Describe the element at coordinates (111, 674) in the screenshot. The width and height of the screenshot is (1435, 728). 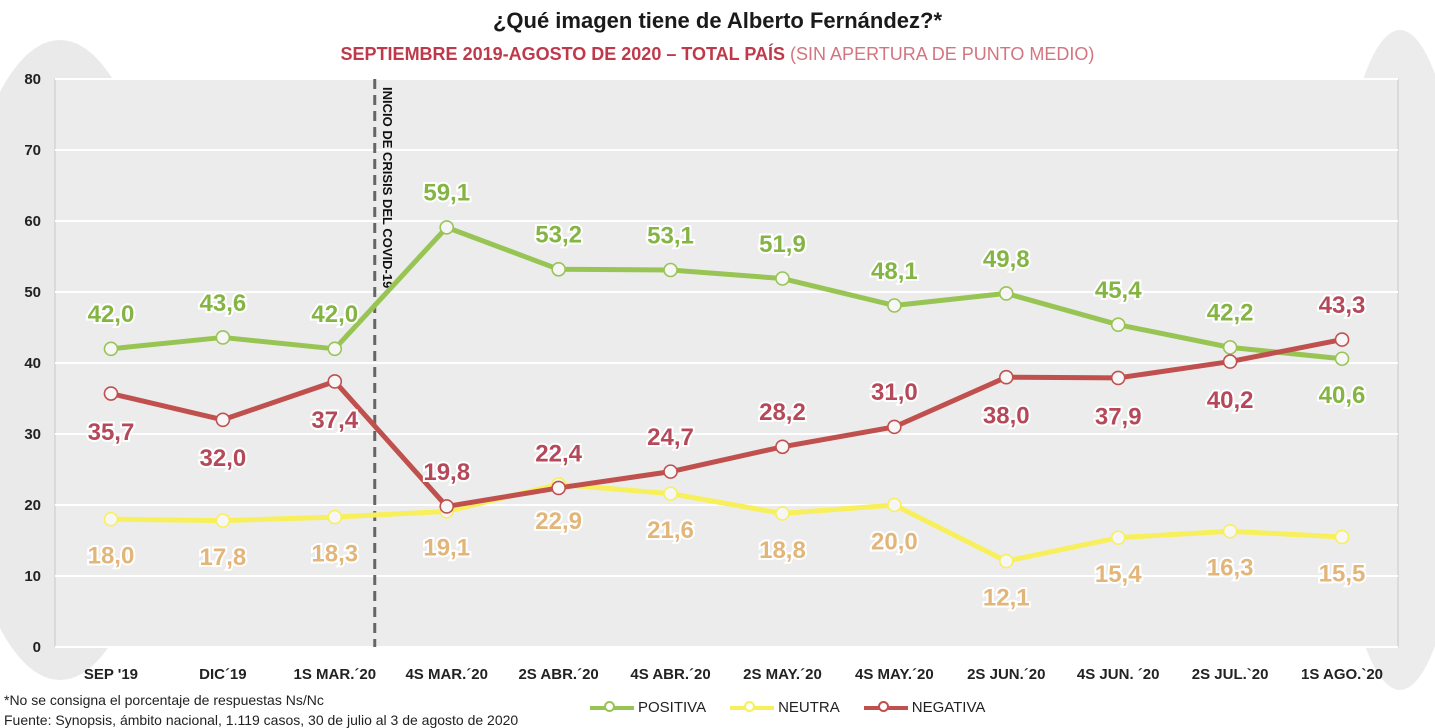
I see `x-tick-label: SEP '19` at that location.